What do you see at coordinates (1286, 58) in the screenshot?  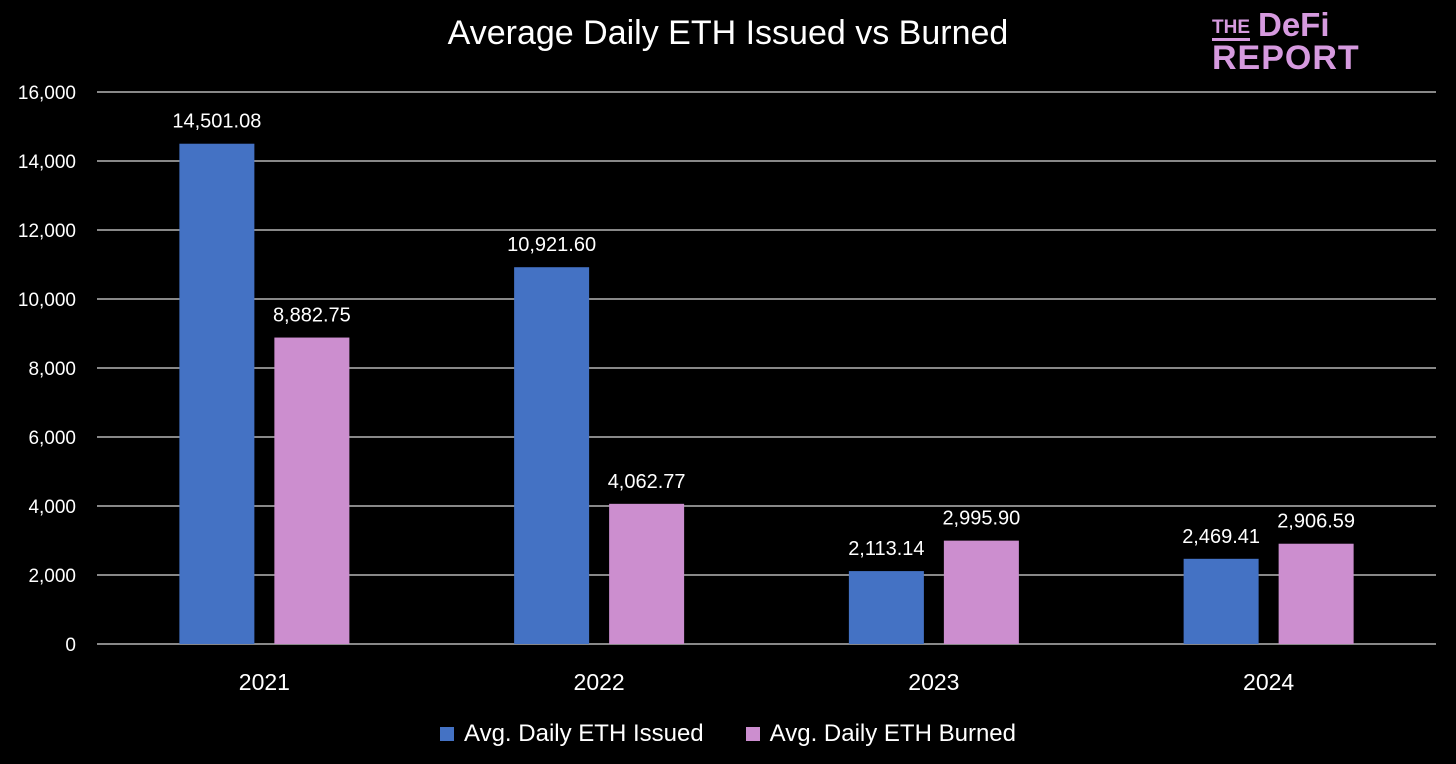 I see `logo-report: REPORT` at bounding box center [1286, 58].